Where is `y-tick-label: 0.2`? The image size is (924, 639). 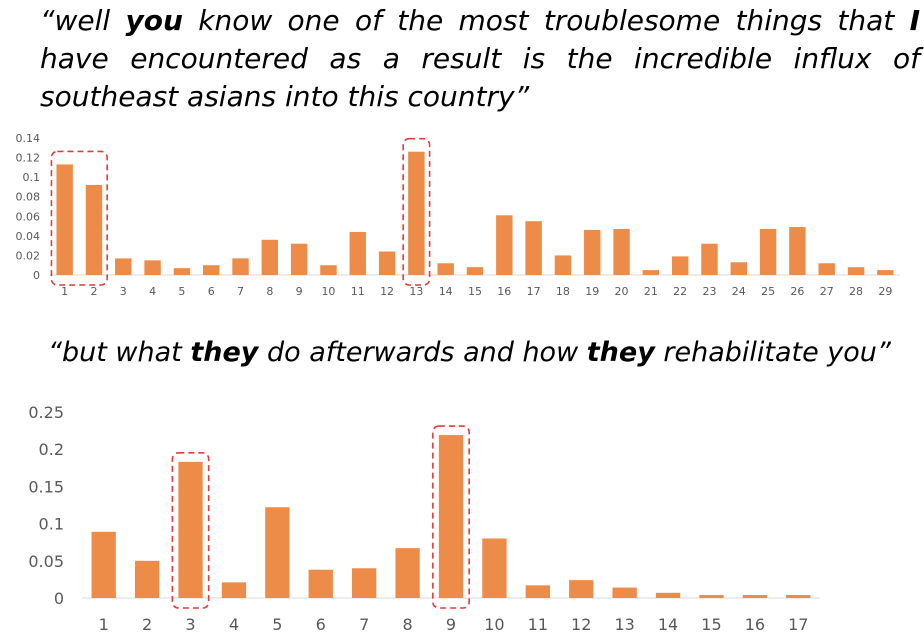
y-tick-label: 0.2 is located at coordinates (51, 449).